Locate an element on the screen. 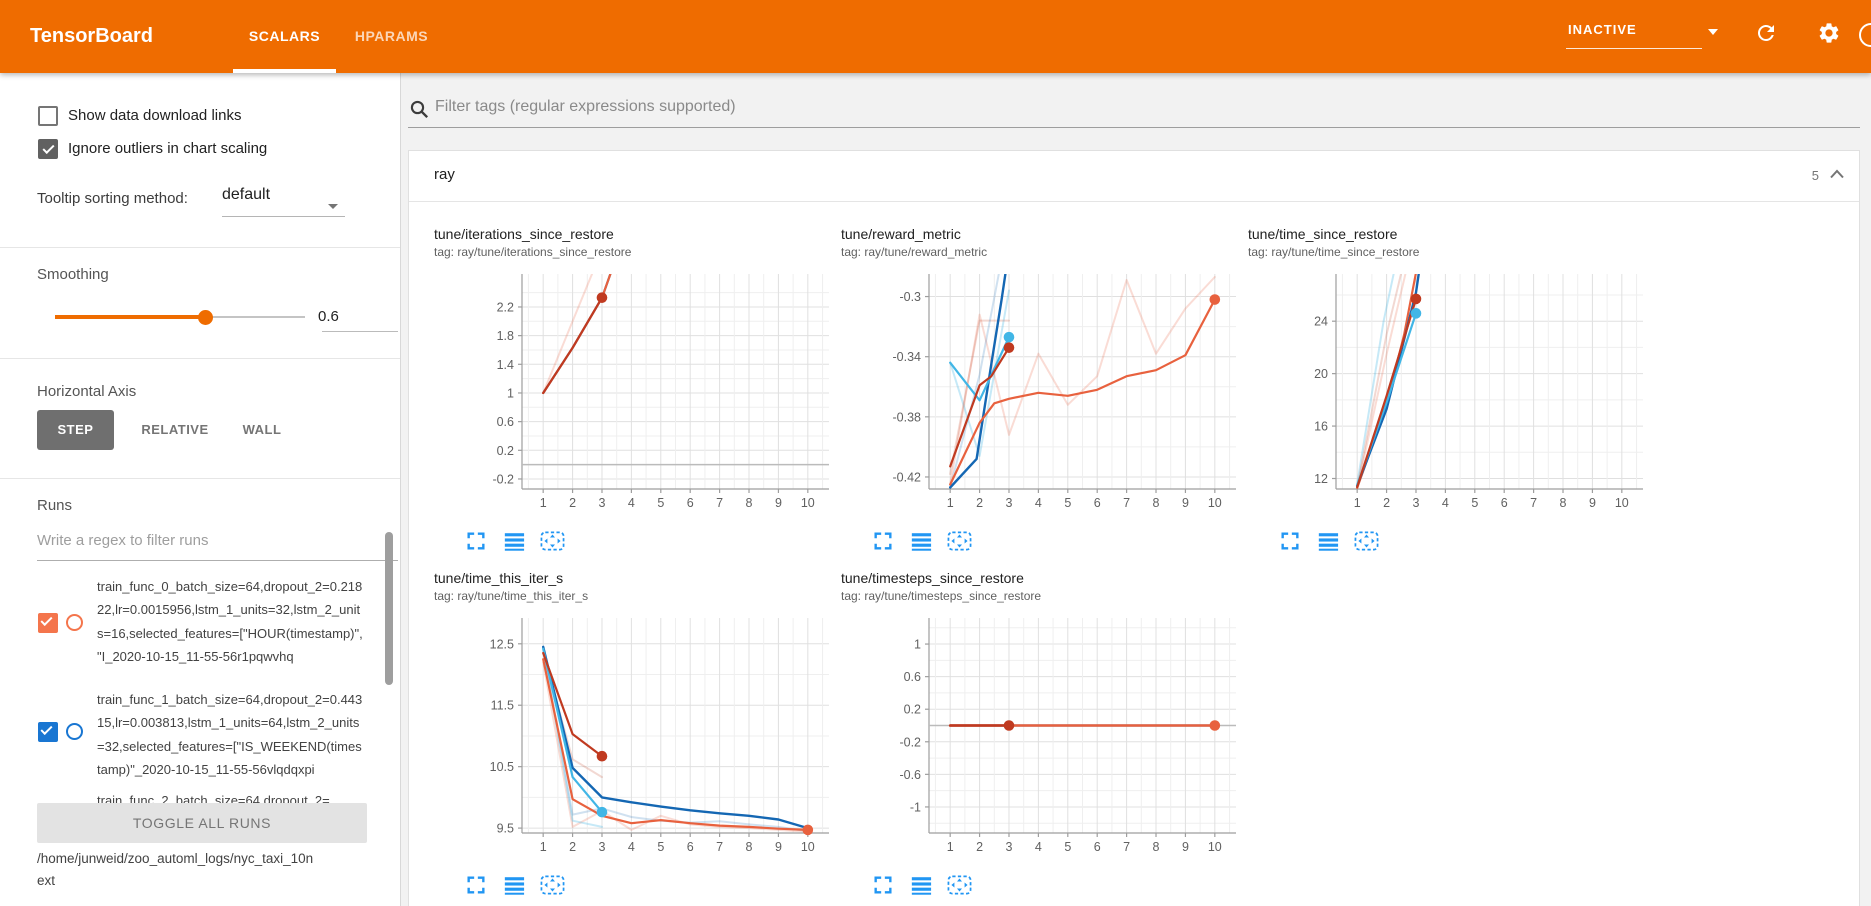 The image size is (1871, 906). x-tick-label: 10 is located at coordinates (808, 503).